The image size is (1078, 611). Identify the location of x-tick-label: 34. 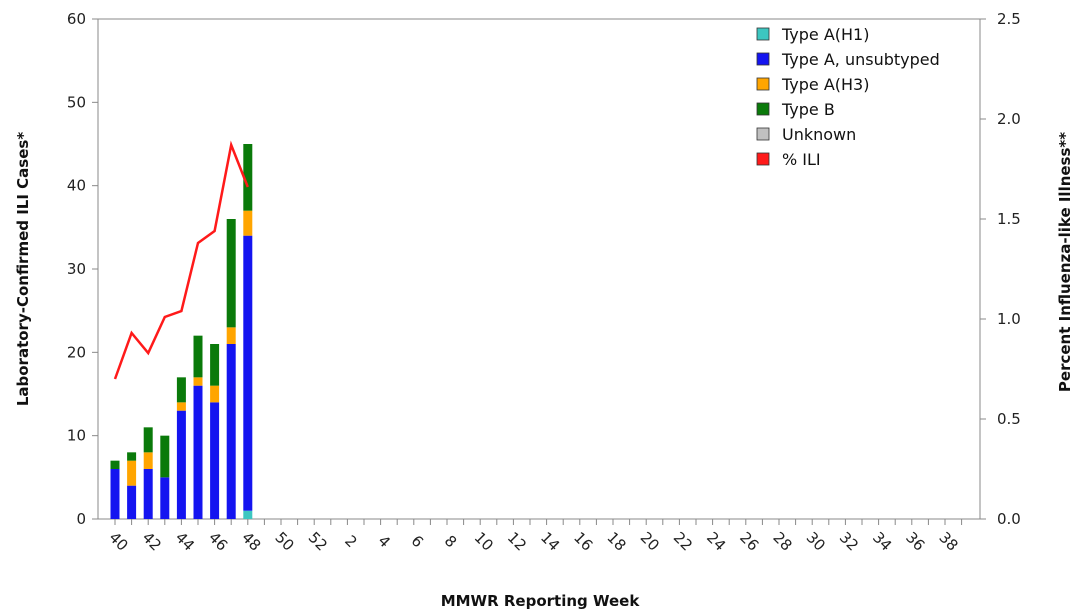
(882, 541).